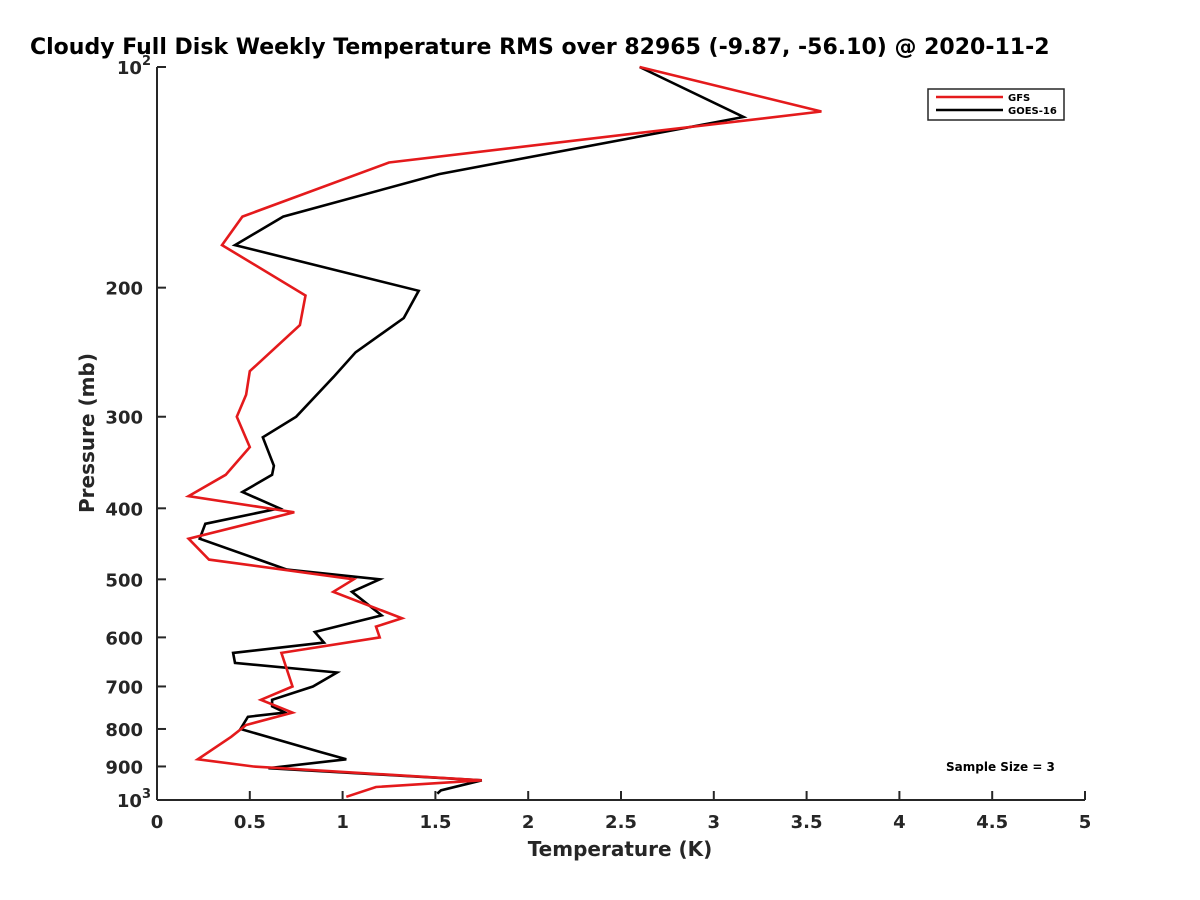 Image resolution: width=1200 pixels, height=900 pixels. Describe the element at coordinates (714, 822) in the screenshot. I see `x-tick-label: 3` at that location.